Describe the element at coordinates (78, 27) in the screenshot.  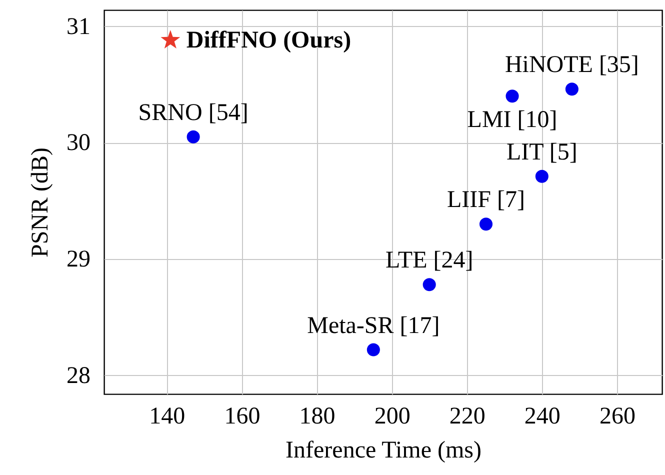
I see `y-tick-label: 31` at that location.